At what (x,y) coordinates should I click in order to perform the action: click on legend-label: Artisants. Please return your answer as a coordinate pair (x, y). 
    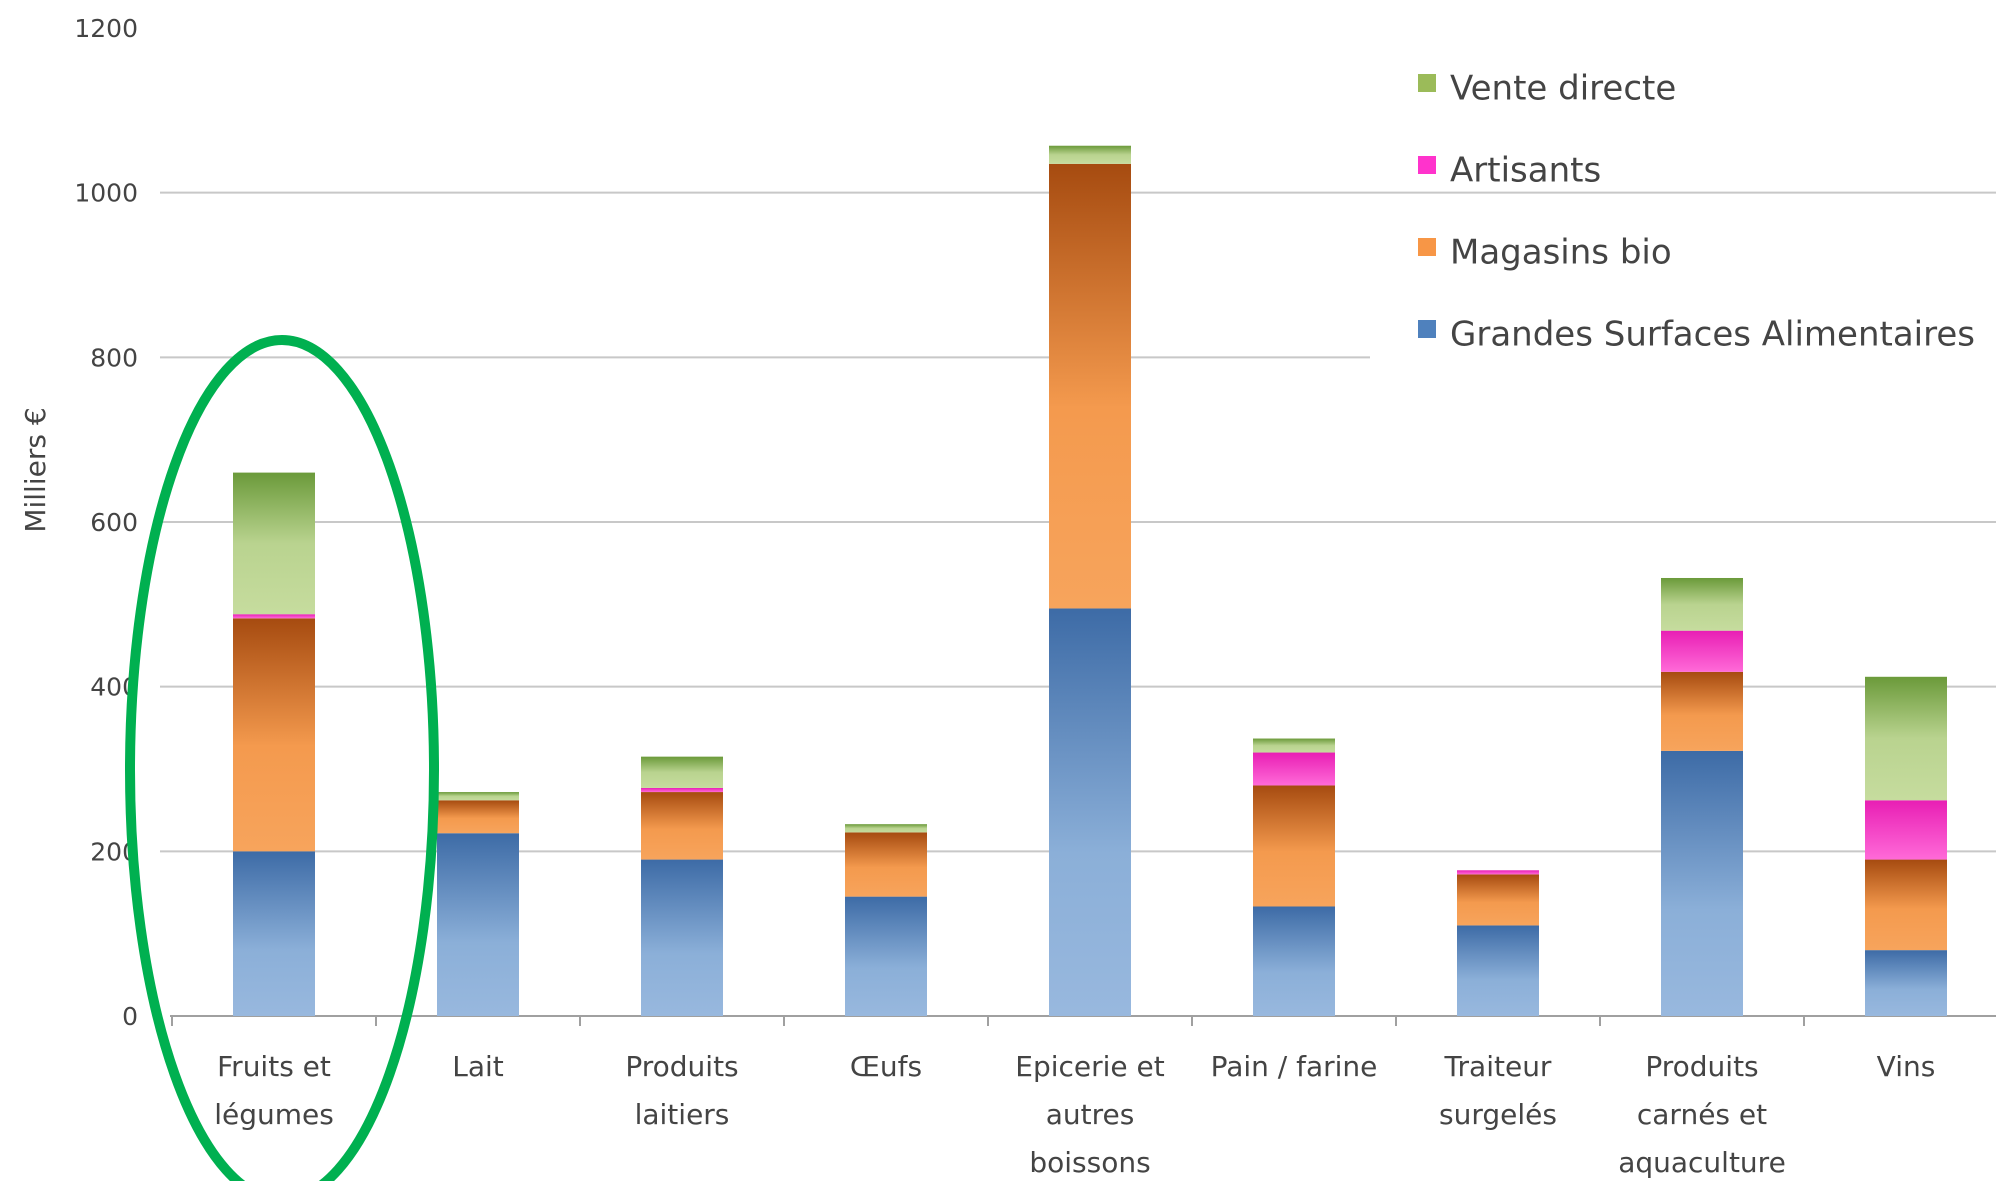
    Looking at the image, I should click on (1525, 171).